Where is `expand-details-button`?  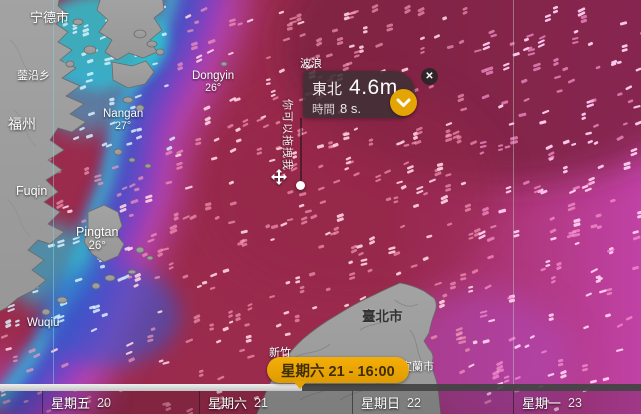 expand-details-button is located at coordinates (403, 102).